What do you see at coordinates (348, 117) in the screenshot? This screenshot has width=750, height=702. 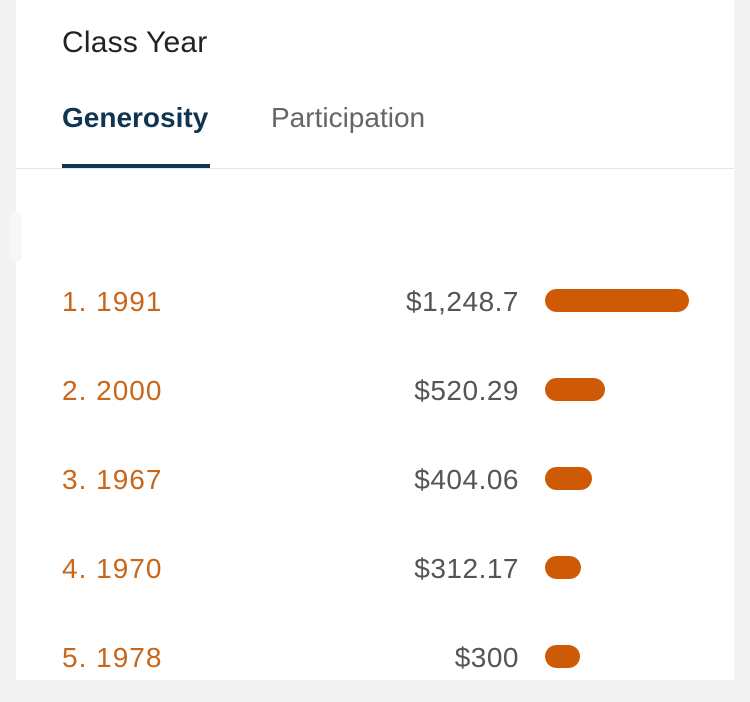 I see `tab-participation: Participation` at bounding box center [348, 117].